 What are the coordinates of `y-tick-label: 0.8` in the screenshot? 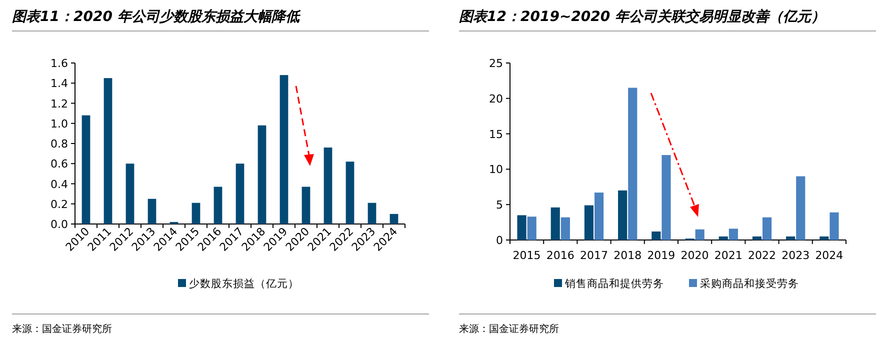 It's located at (59, 144).